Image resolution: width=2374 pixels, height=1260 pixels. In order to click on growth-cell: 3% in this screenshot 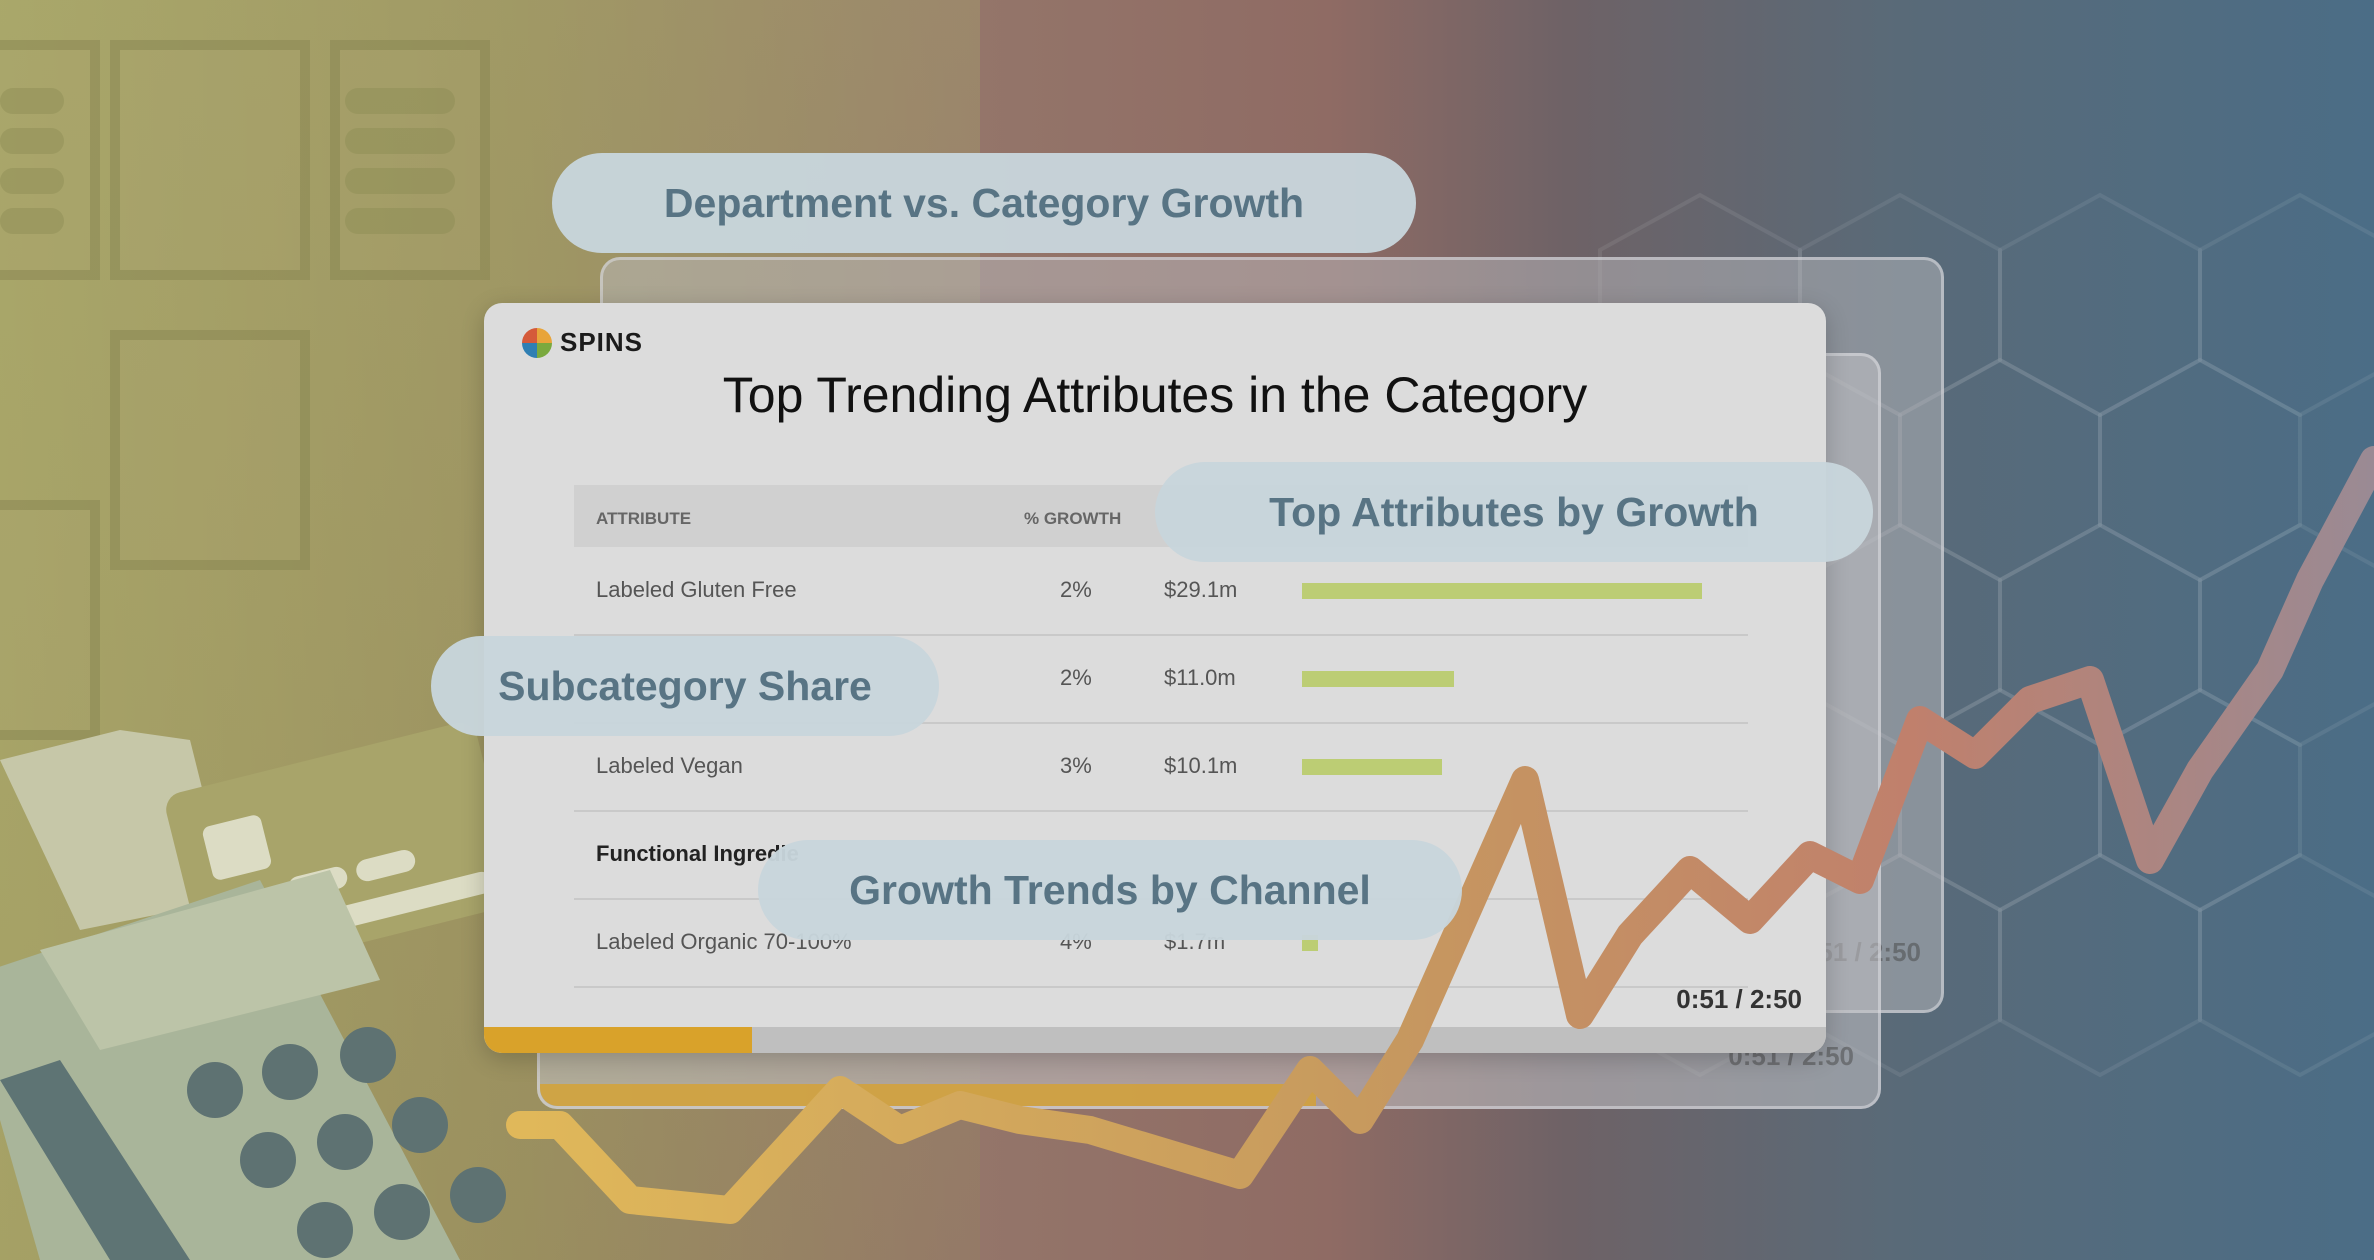, I will do `click(1076, 765)`.